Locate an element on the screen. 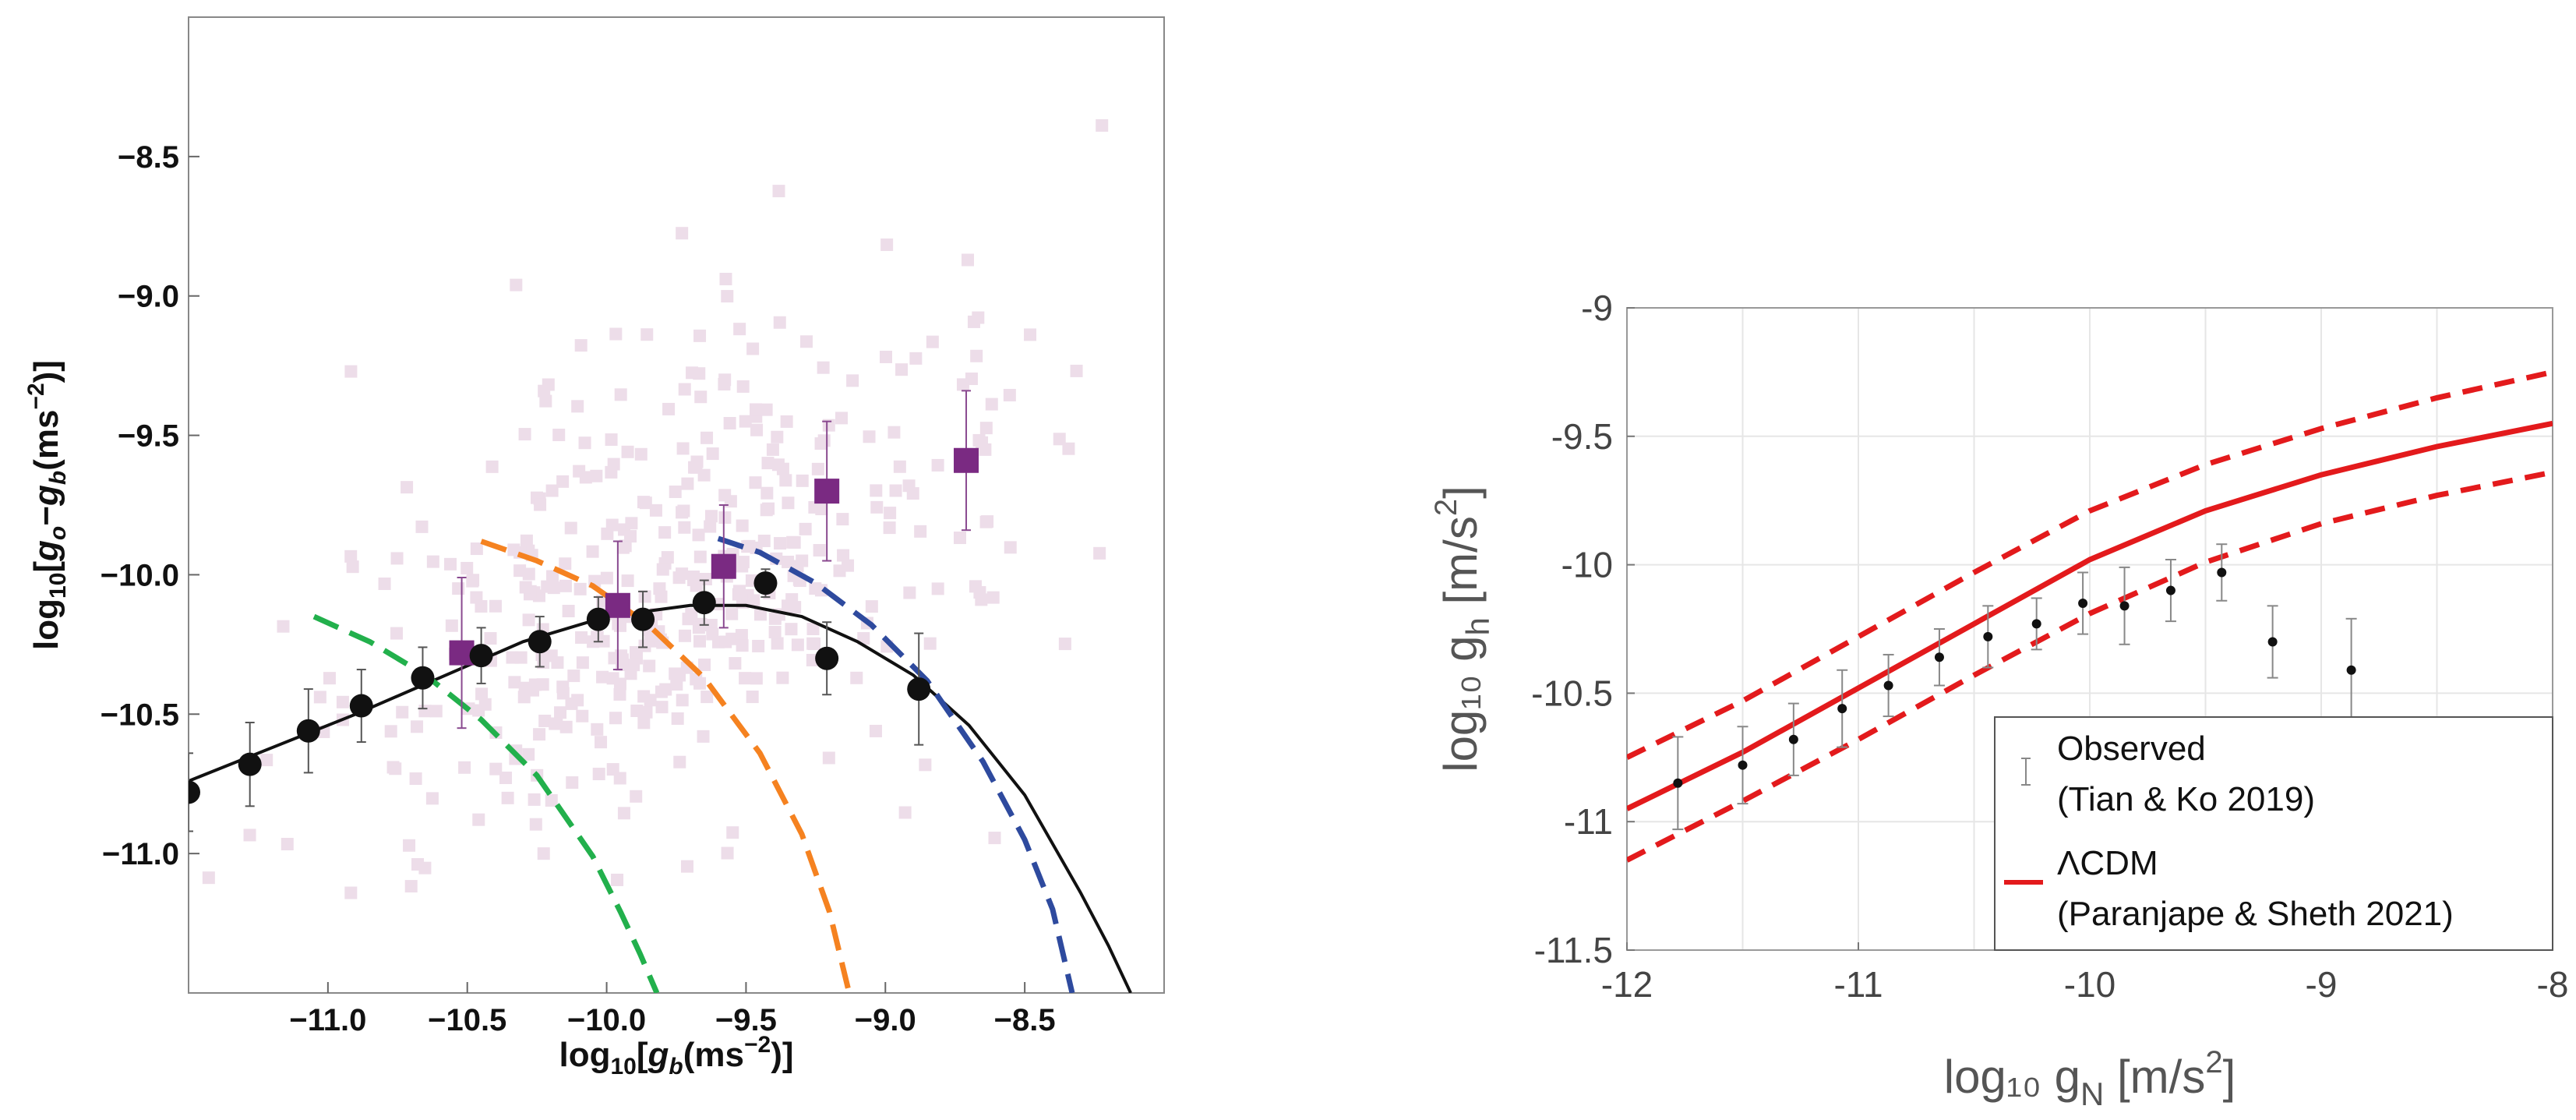 This screenshot has width=2576, height=1120. legend-box is located at coordinates (2273, 833).